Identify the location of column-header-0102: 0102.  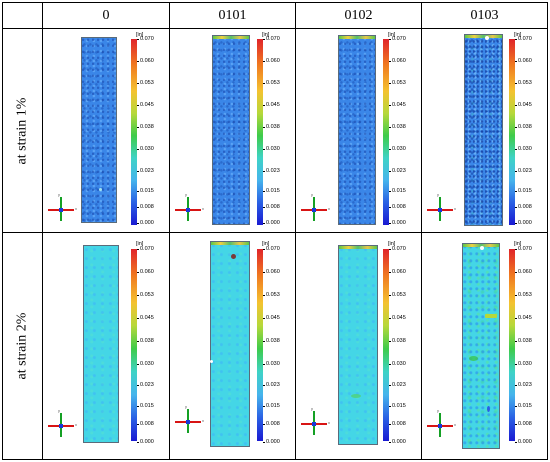
(359, 16).